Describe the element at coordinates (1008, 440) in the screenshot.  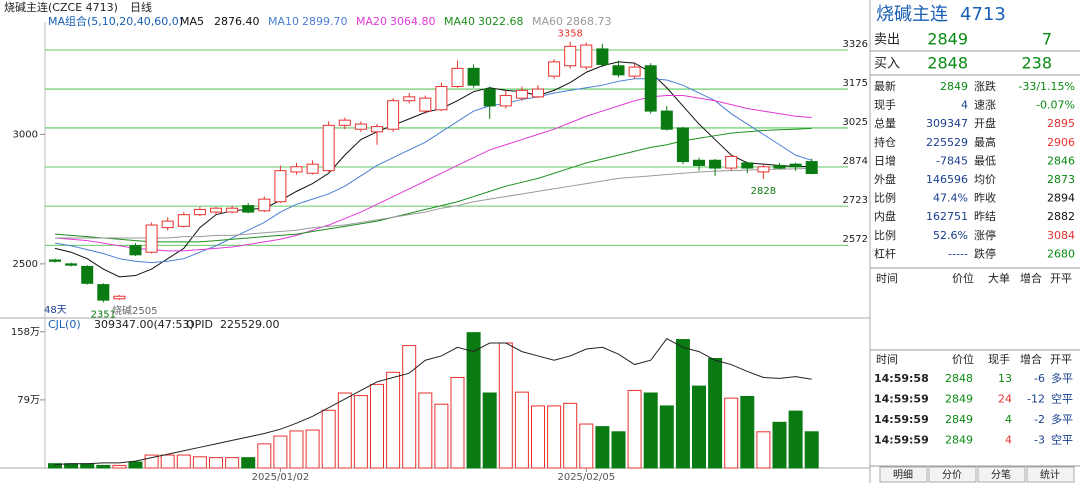
I see `trade-volume: 4` at that location.